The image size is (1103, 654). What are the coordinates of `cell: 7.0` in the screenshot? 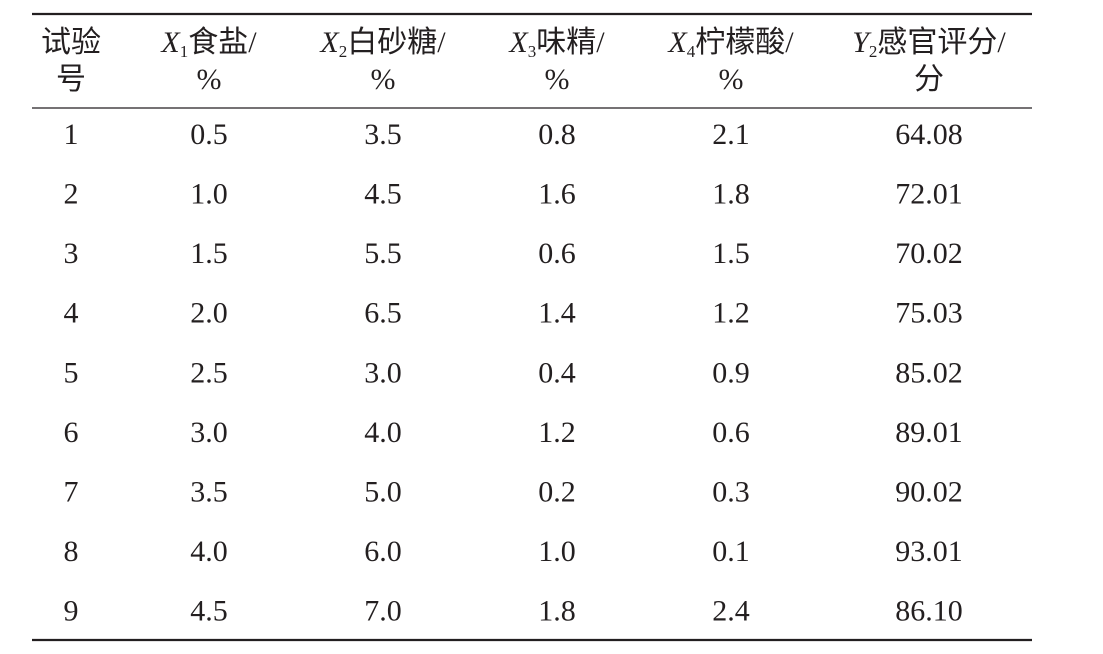 It's located at (383, 611).